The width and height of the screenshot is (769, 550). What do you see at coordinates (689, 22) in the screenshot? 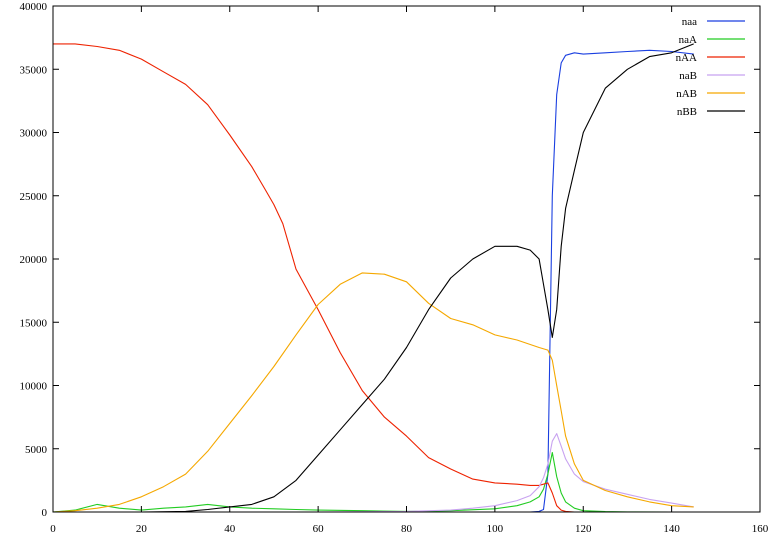
I see `legend-label-naa: naa` at bounding box center [689, 22].